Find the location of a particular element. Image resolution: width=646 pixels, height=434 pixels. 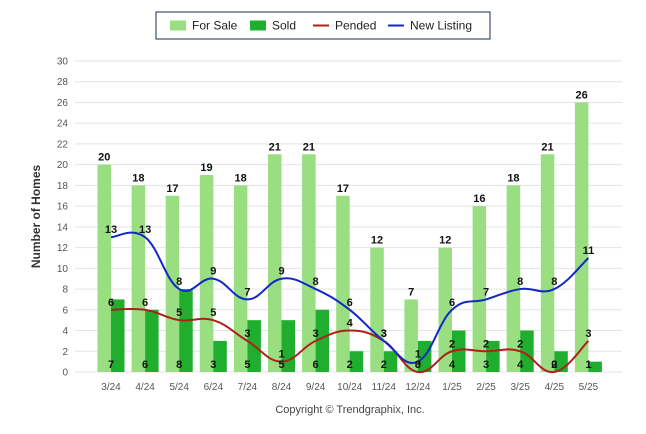

label-for-sale: 7 is located at coordinates (411, 292).